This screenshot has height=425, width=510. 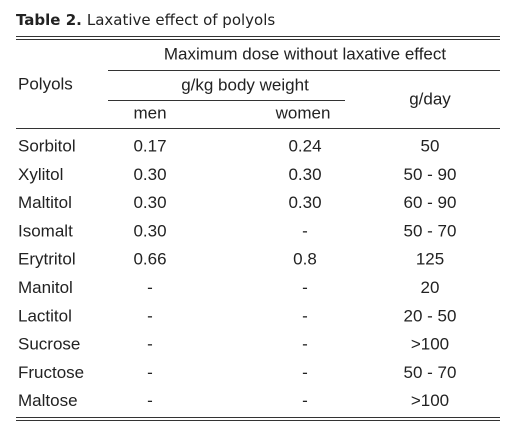 What do you see at coordinates (181, 20) in the screenshot?
I see `title-text: Laxative effect of polyols` at bounding box center [181, 20].